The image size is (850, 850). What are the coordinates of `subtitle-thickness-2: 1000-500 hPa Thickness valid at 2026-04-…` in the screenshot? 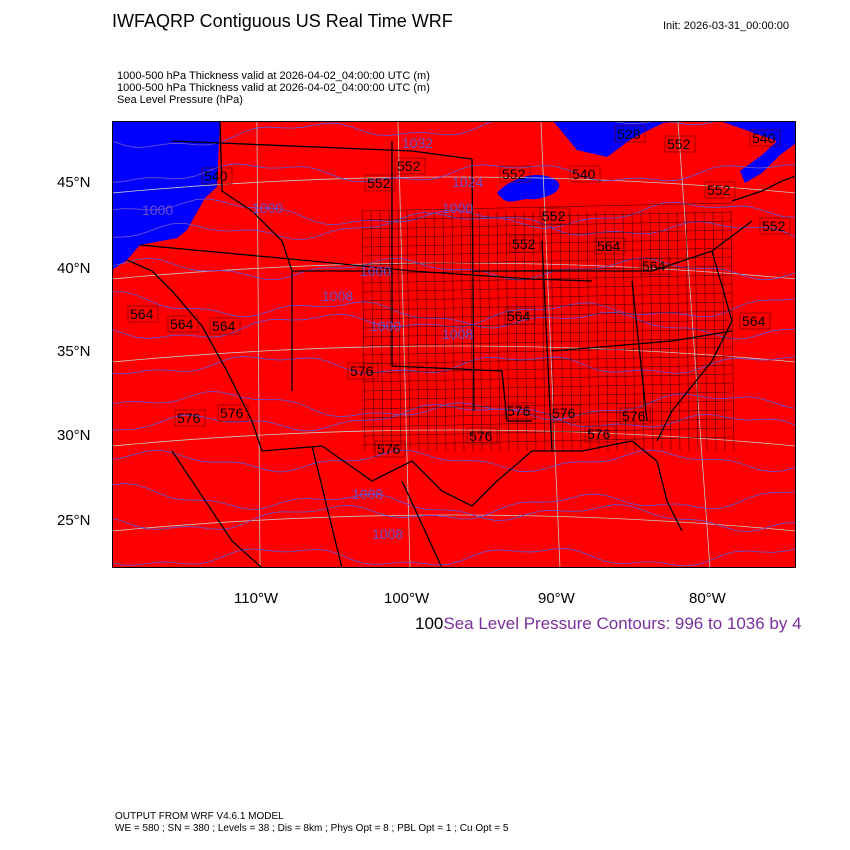 It's located at (273, 88).